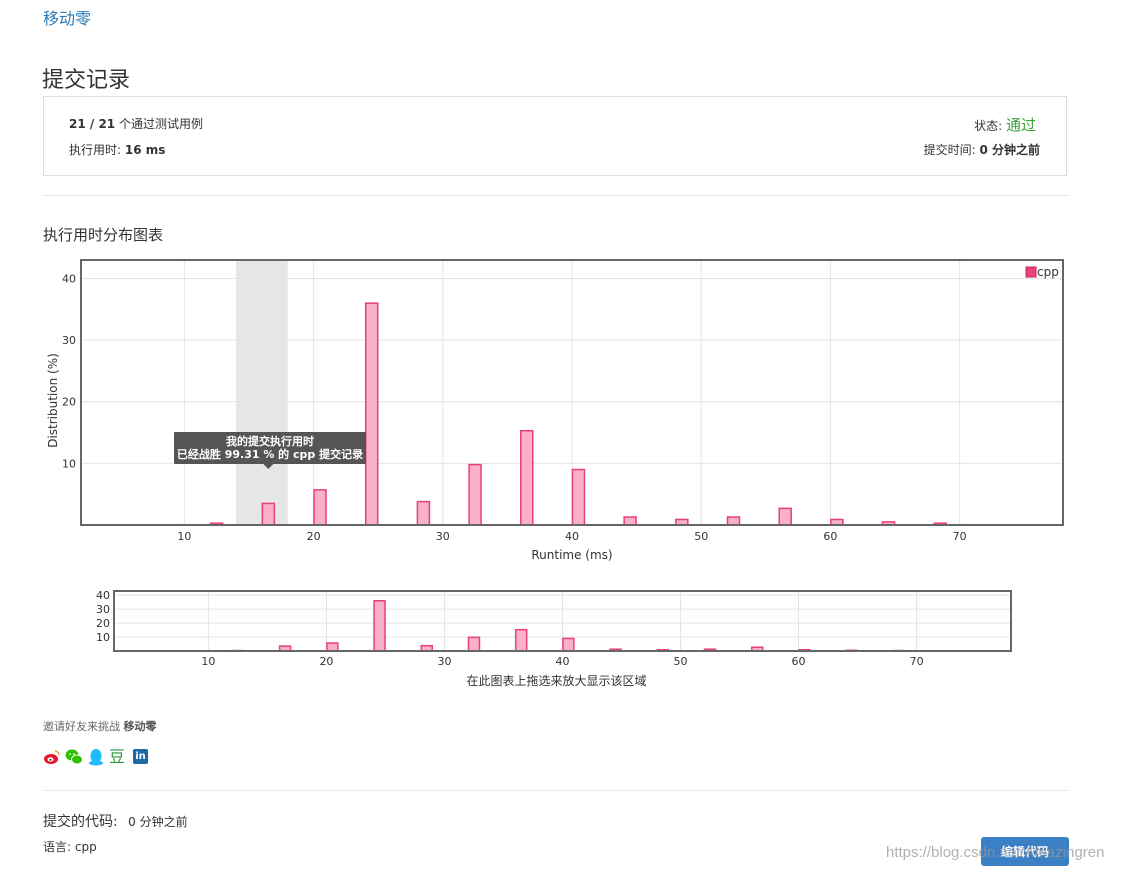  Describe the element at coordinates (70, 847) in the screenshot. I see `code-language: 语言: cpp` at that location.